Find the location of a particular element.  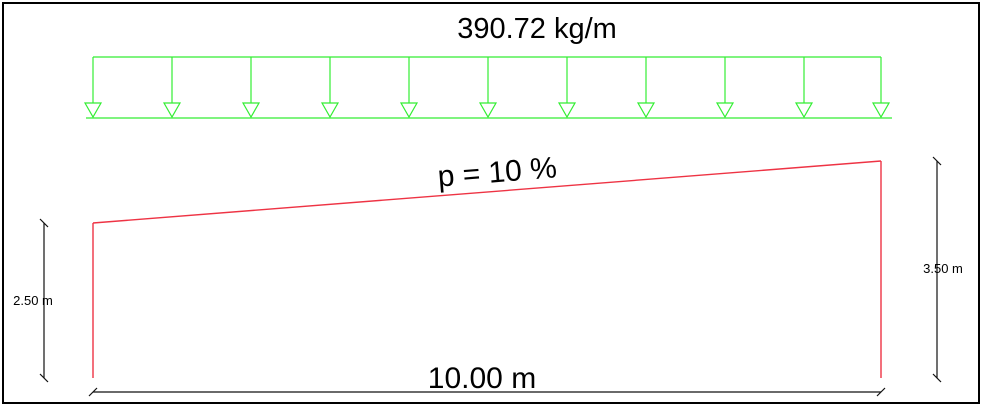

span-dimension is located at coordinates (487, 392).